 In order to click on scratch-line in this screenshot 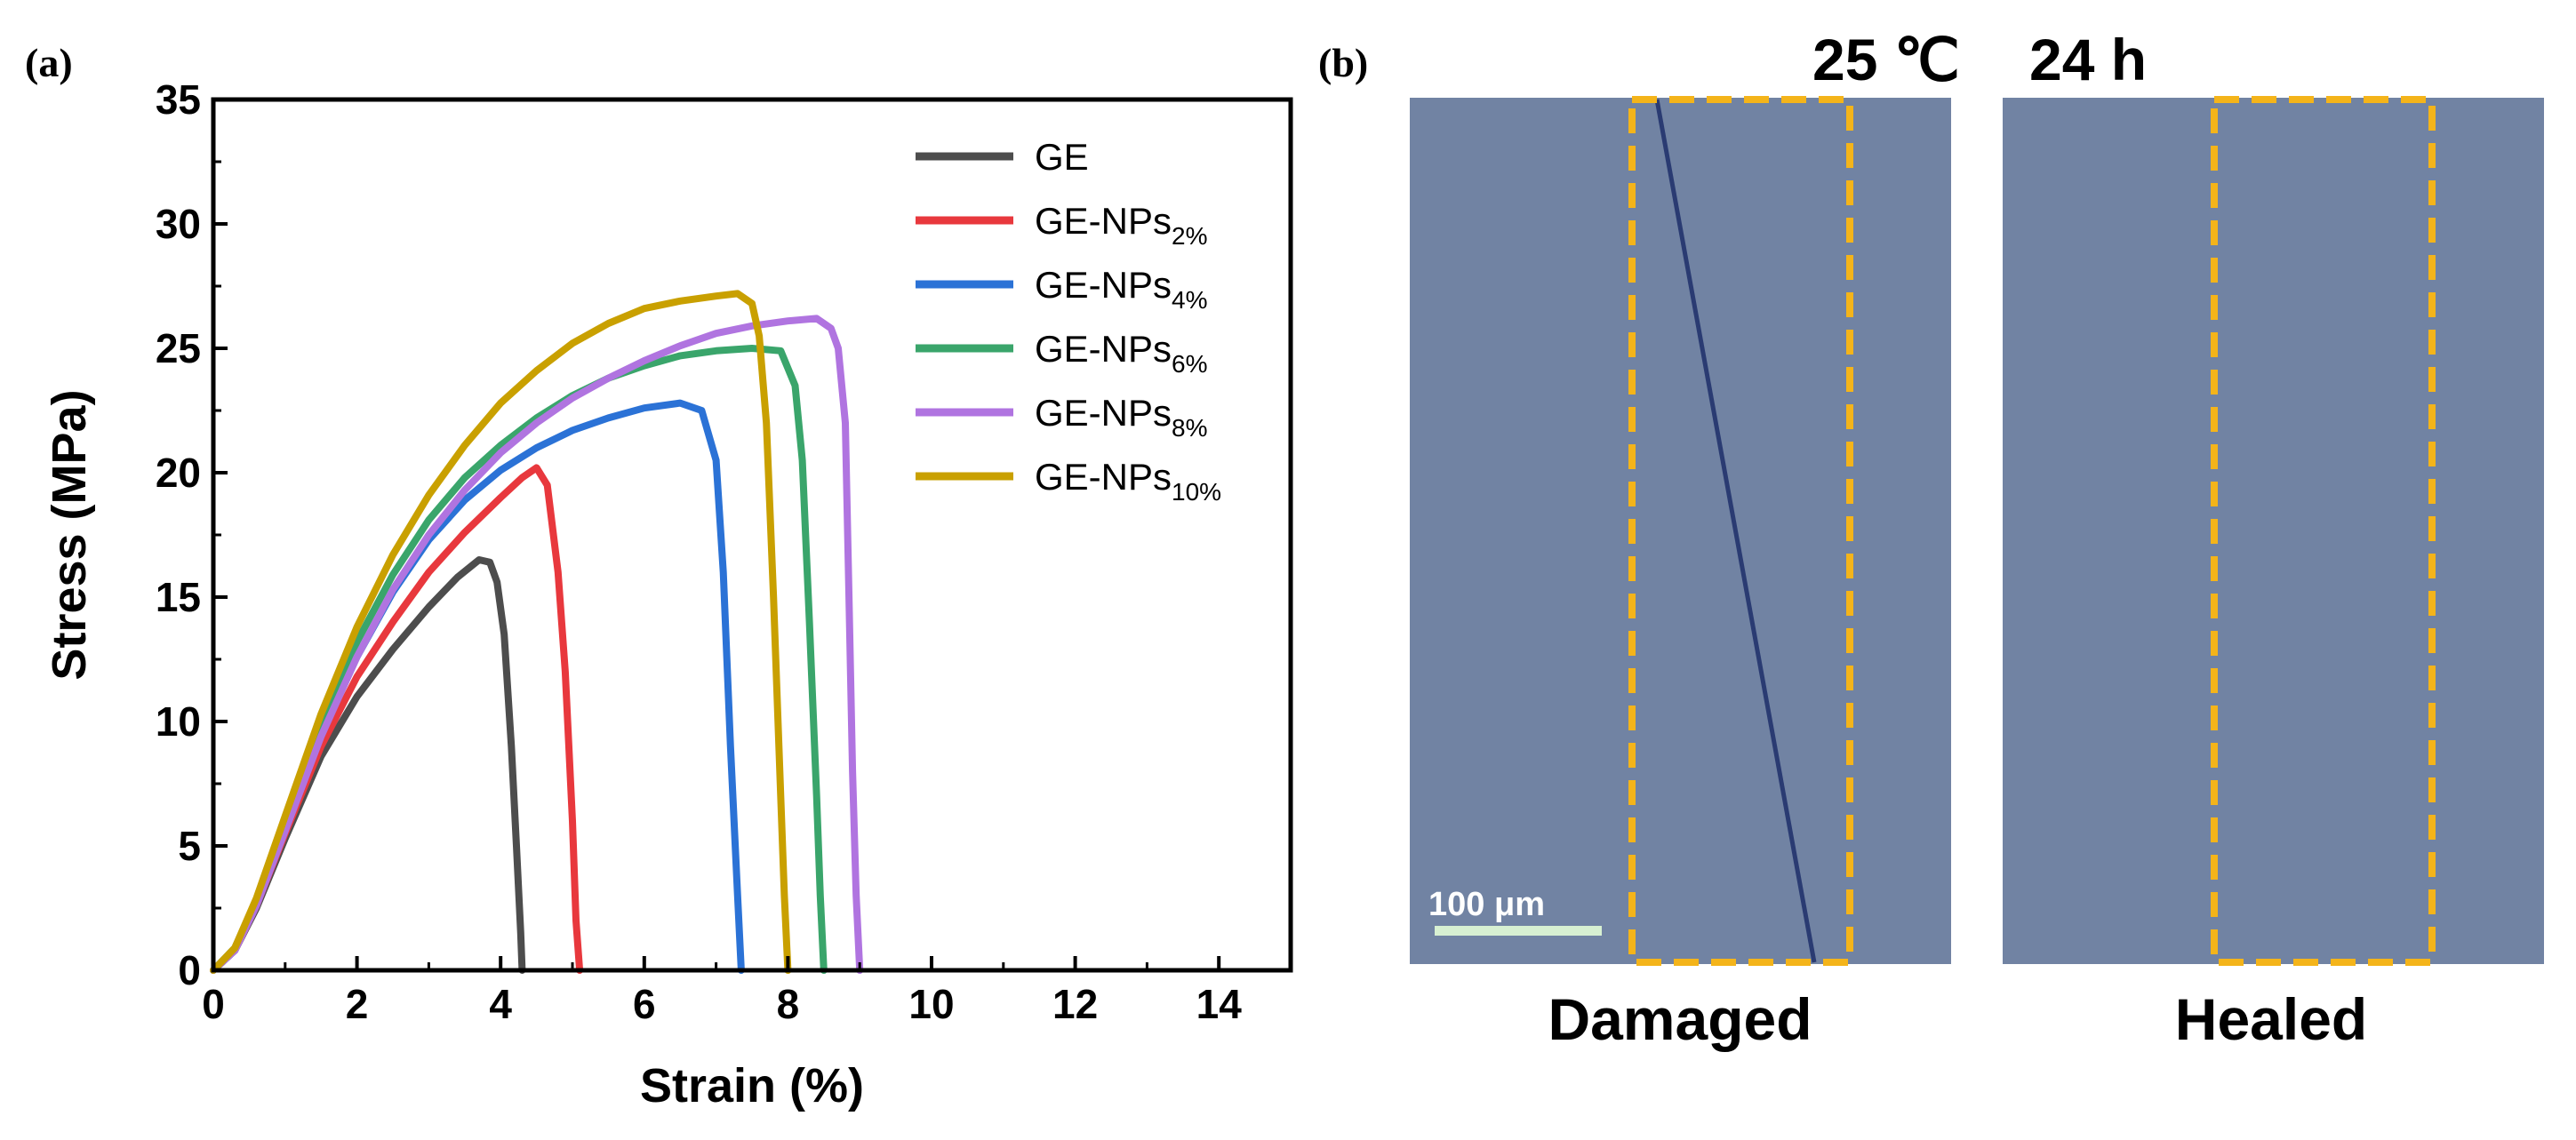, I will do `click(1735, 531)`.